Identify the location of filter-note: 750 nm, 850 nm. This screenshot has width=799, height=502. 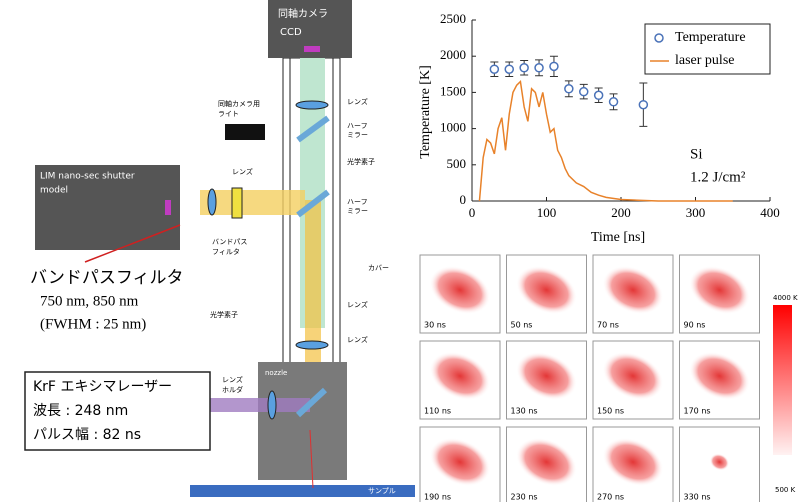
(89, 301).